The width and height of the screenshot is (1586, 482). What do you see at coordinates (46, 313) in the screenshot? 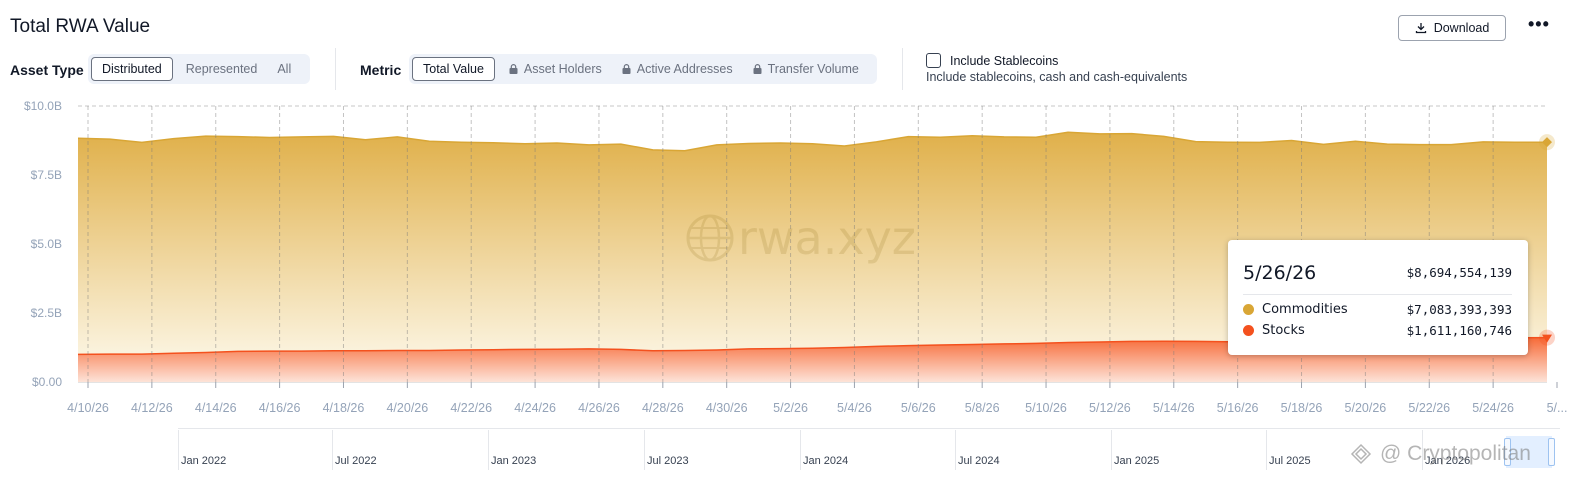
I see `y-tick-label: $2.5B` at bounding box center [46, 313].